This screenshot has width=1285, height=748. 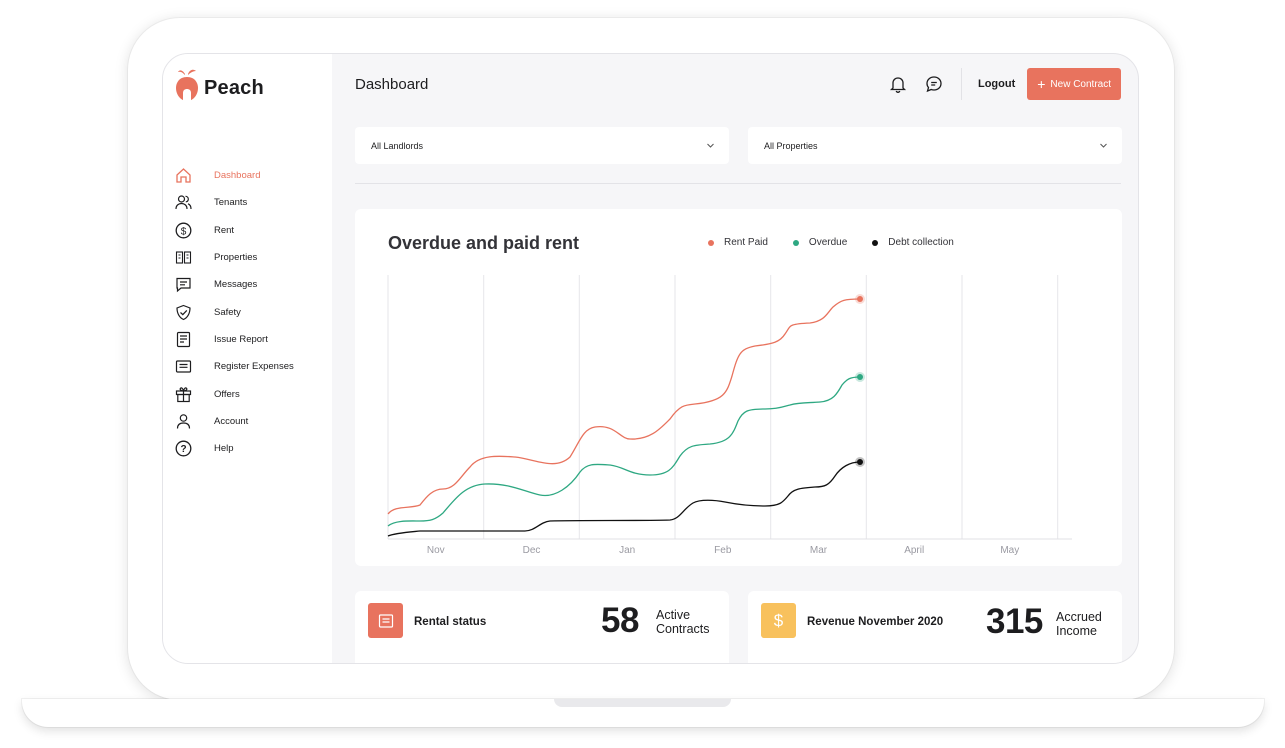 I want to click on sidebar-nav: Dashboard Tenants $ Rent, so click(x=247, y=312).